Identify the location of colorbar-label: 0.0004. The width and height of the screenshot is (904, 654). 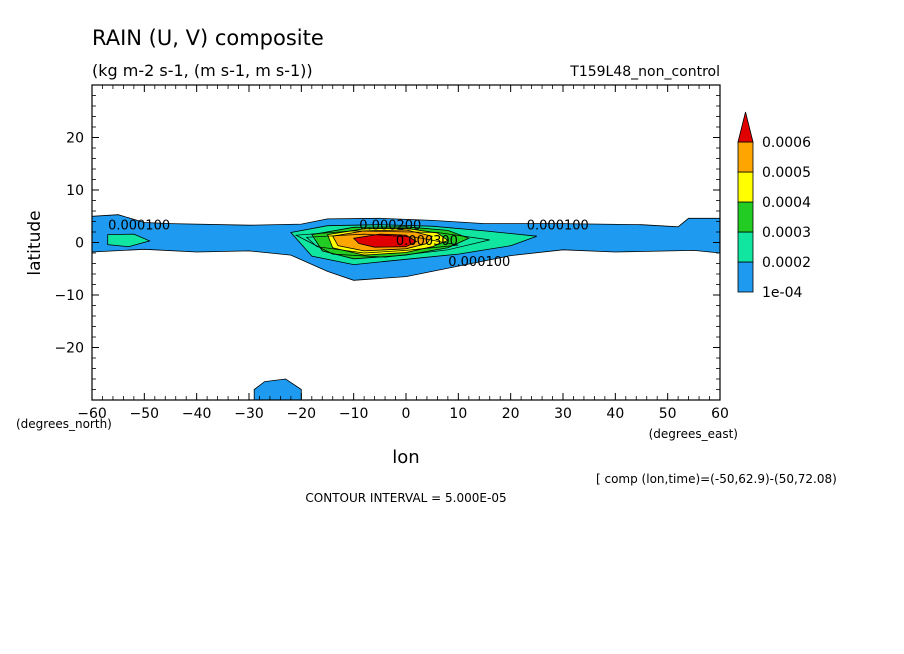
(786, 203).